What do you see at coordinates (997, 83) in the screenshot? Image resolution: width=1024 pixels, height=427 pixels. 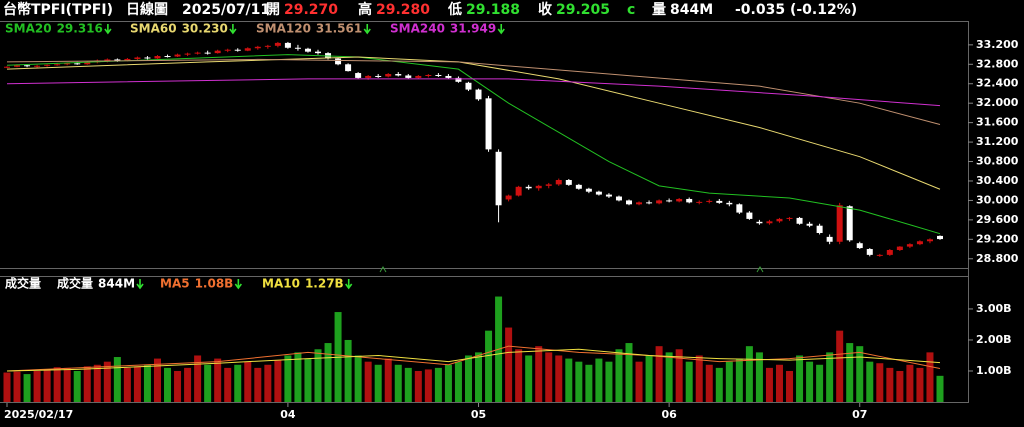 I see `y-tick-label: 32.400` at bounding box center [997, 83].